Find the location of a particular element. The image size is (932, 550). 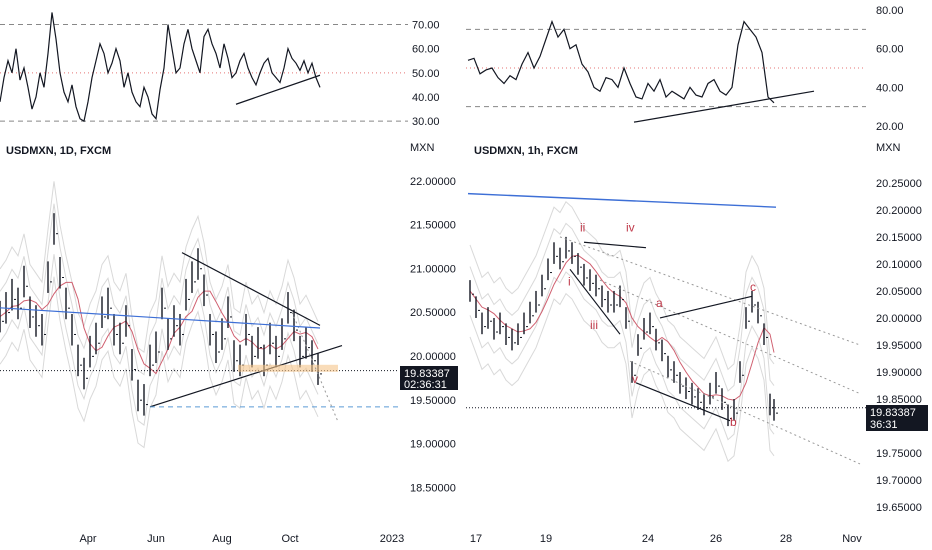

y-tick-label: 20.10000 is located at coordinates (899, 265).